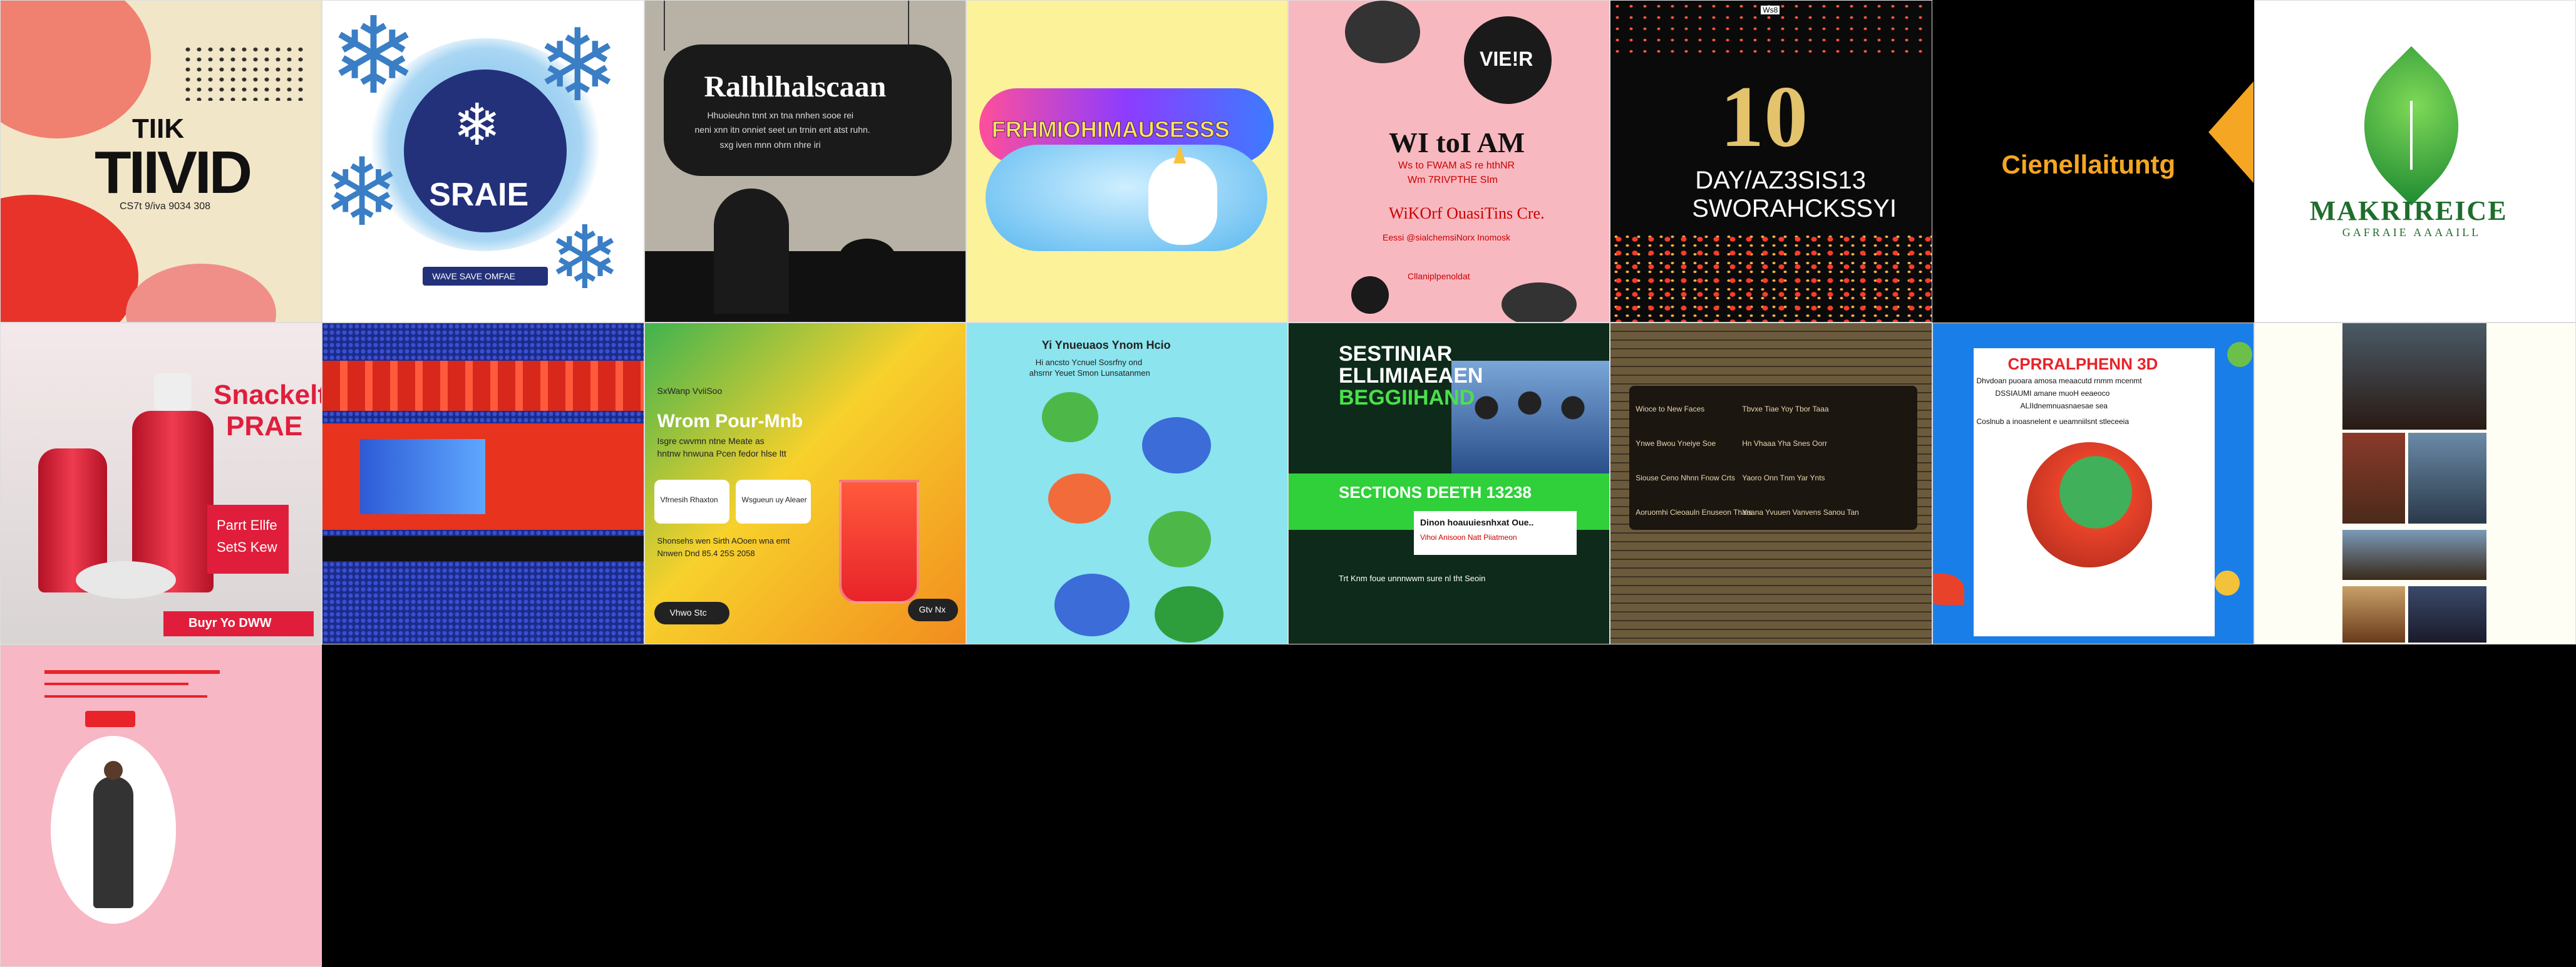 The image size is (2576, 967). I want to click on info-card, so click(691, 501).